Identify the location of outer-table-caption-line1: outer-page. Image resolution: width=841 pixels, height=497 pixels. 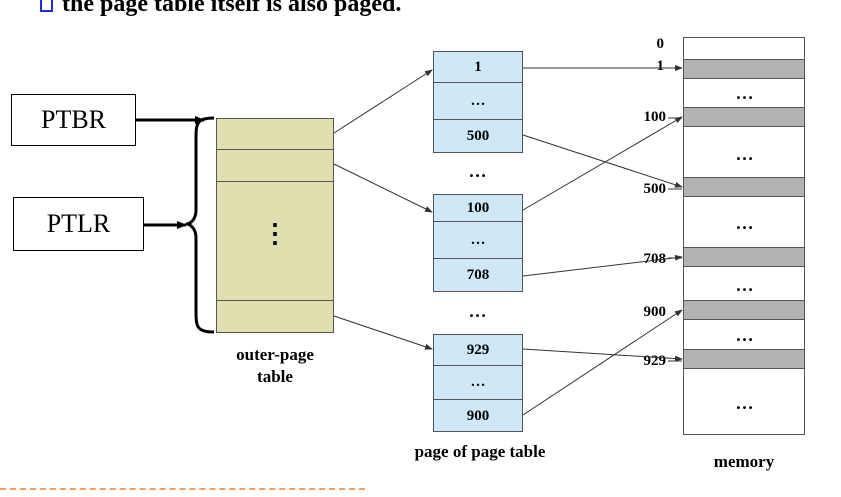
(275, 354).